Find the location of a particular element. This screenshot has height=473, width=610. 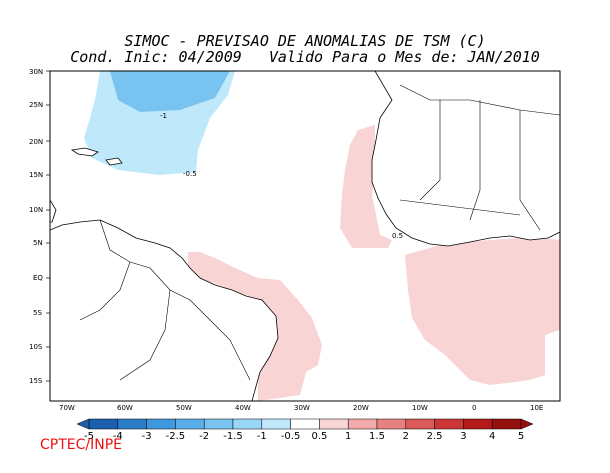

lon-label-50w: 50W is located at coordinates (184, 408).